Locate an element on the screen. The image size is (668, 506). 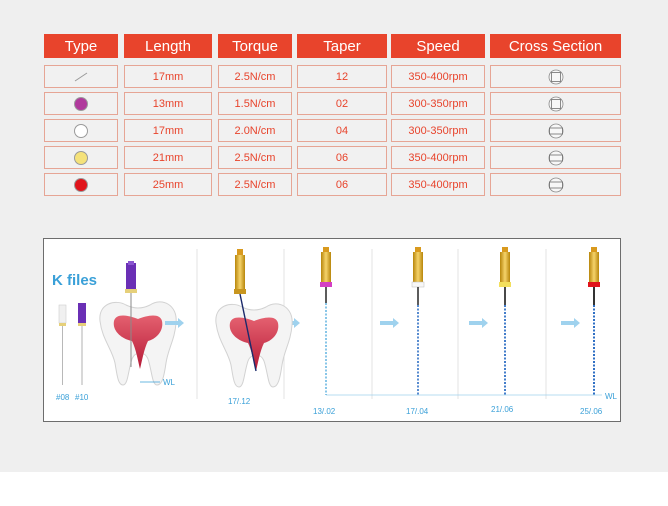
white-dot-icon is located at coordinates (81, 130).